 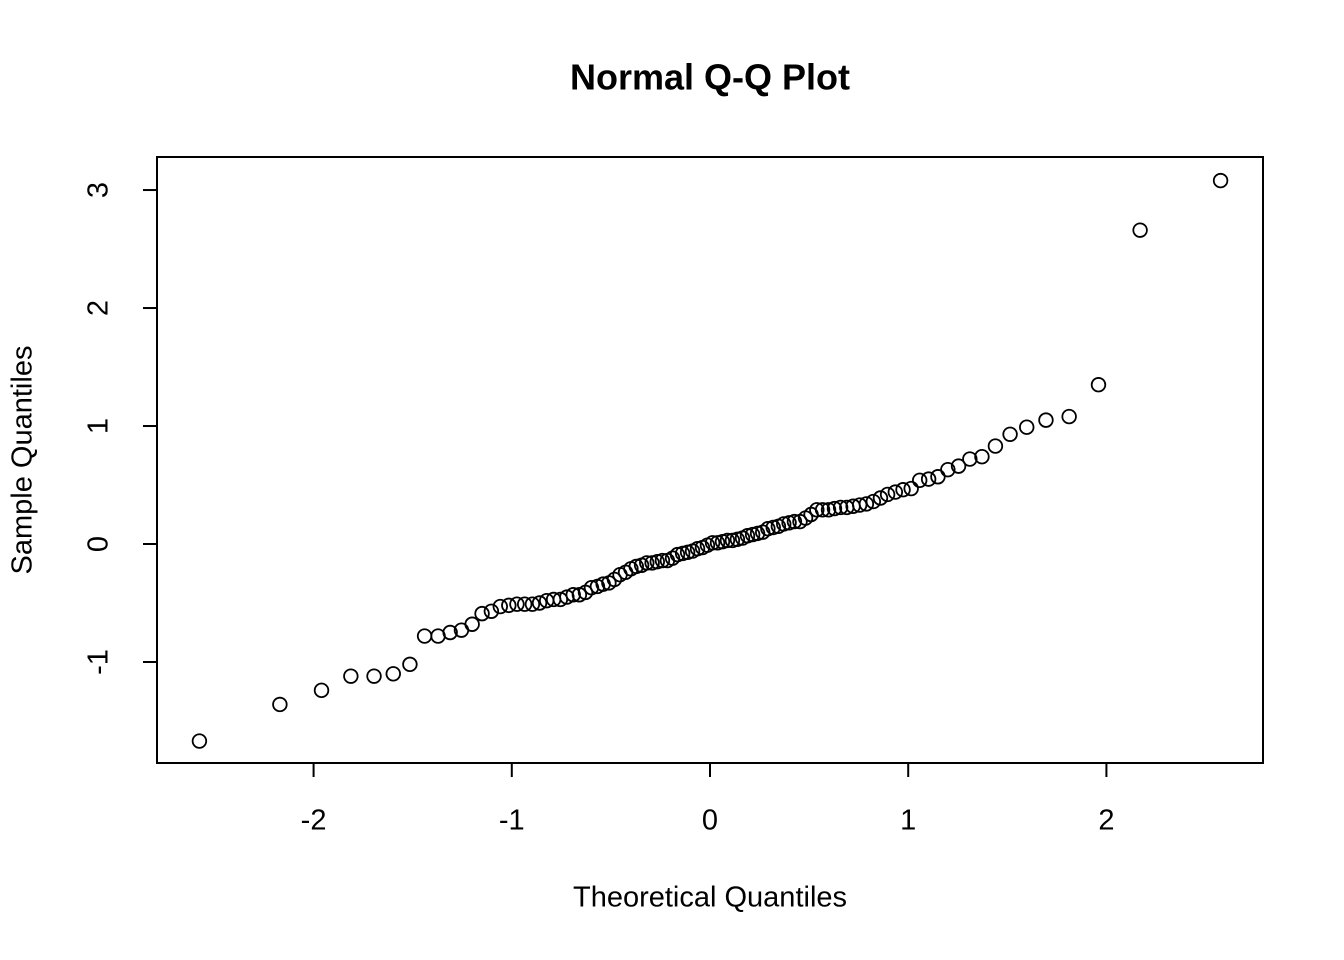 I want to click on y-tick-label: 3, so click(x=99, y=190).